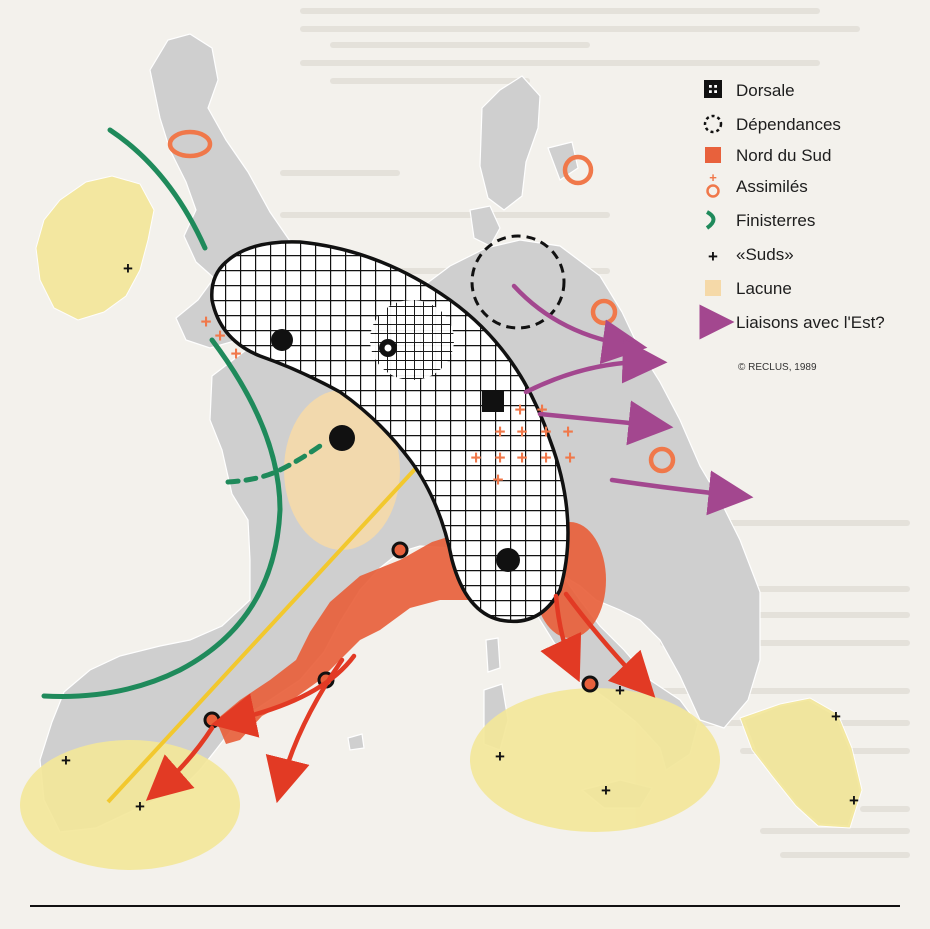 This screenshot has width=930, height=929. I want to click on legend-label-nord-du-sud: Nord du Sud, so click(783, 155).